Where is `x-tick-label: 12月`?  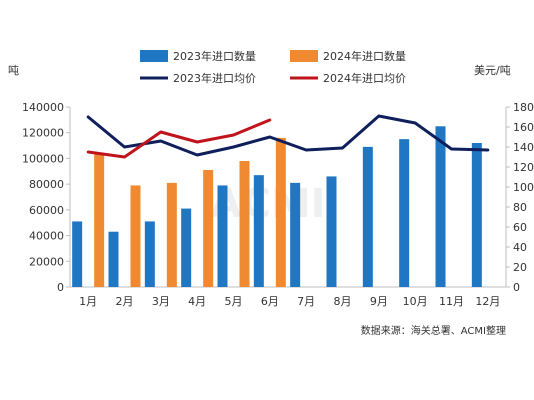
x-tick-label: 12月 is located at coordinates (487, 301).